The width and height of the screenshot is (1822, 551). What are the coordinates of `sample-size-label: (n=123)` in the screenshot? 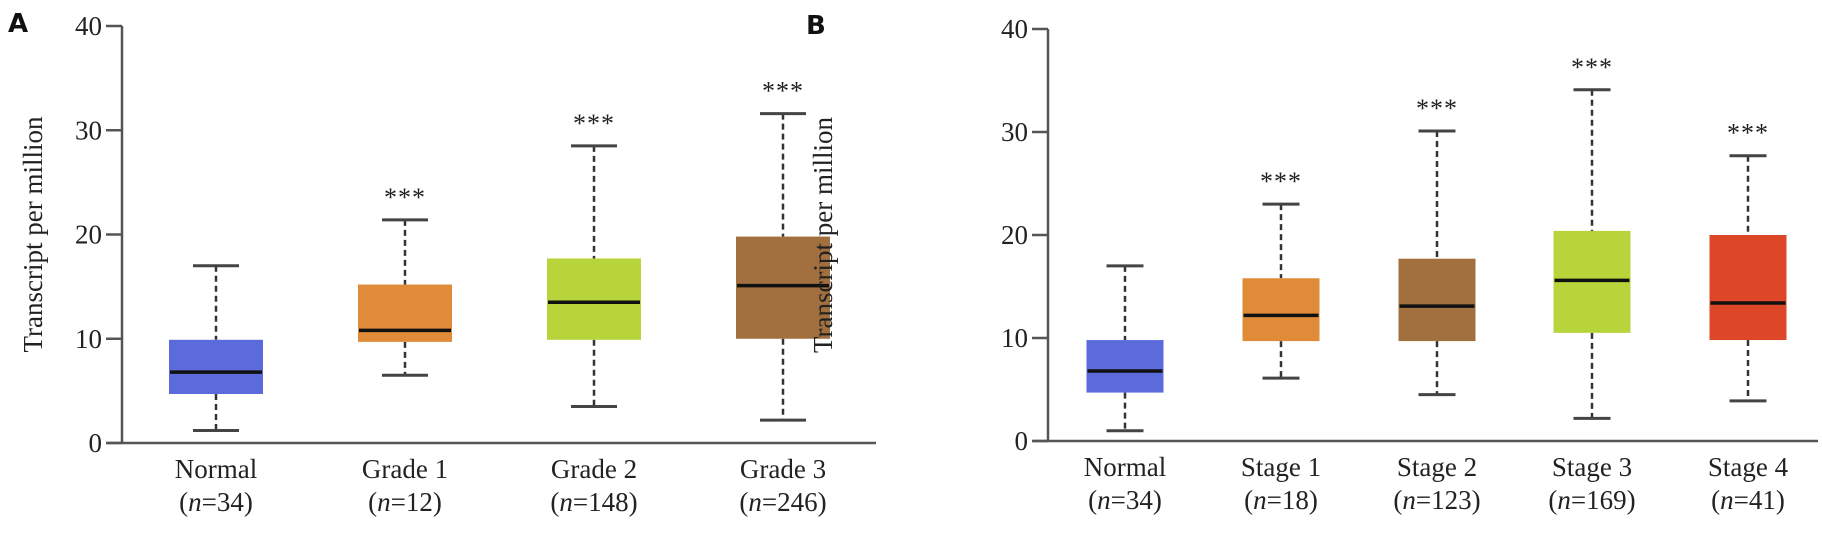 It's located at (1436, 500).